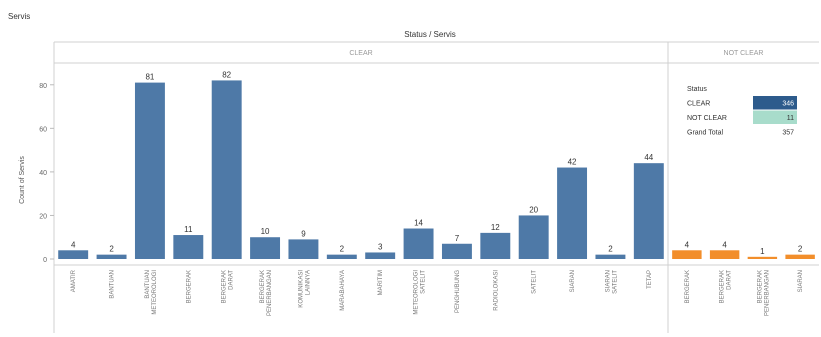  I want to click on data-label: 10, so click(265, 231).